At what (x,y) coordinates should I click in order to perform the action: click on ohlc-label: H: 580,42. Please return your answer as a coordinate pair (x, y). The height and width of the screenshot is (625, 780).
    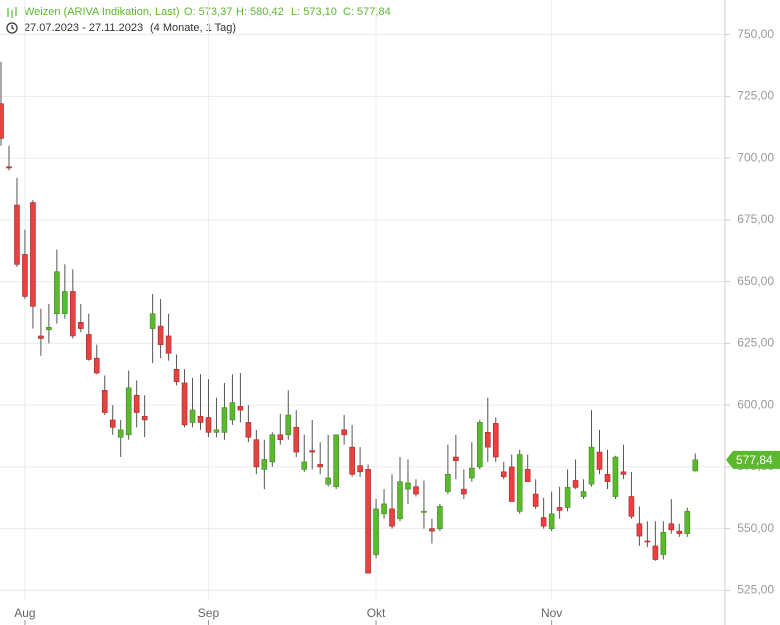
    Looking at the image, I should click on (260, 12).